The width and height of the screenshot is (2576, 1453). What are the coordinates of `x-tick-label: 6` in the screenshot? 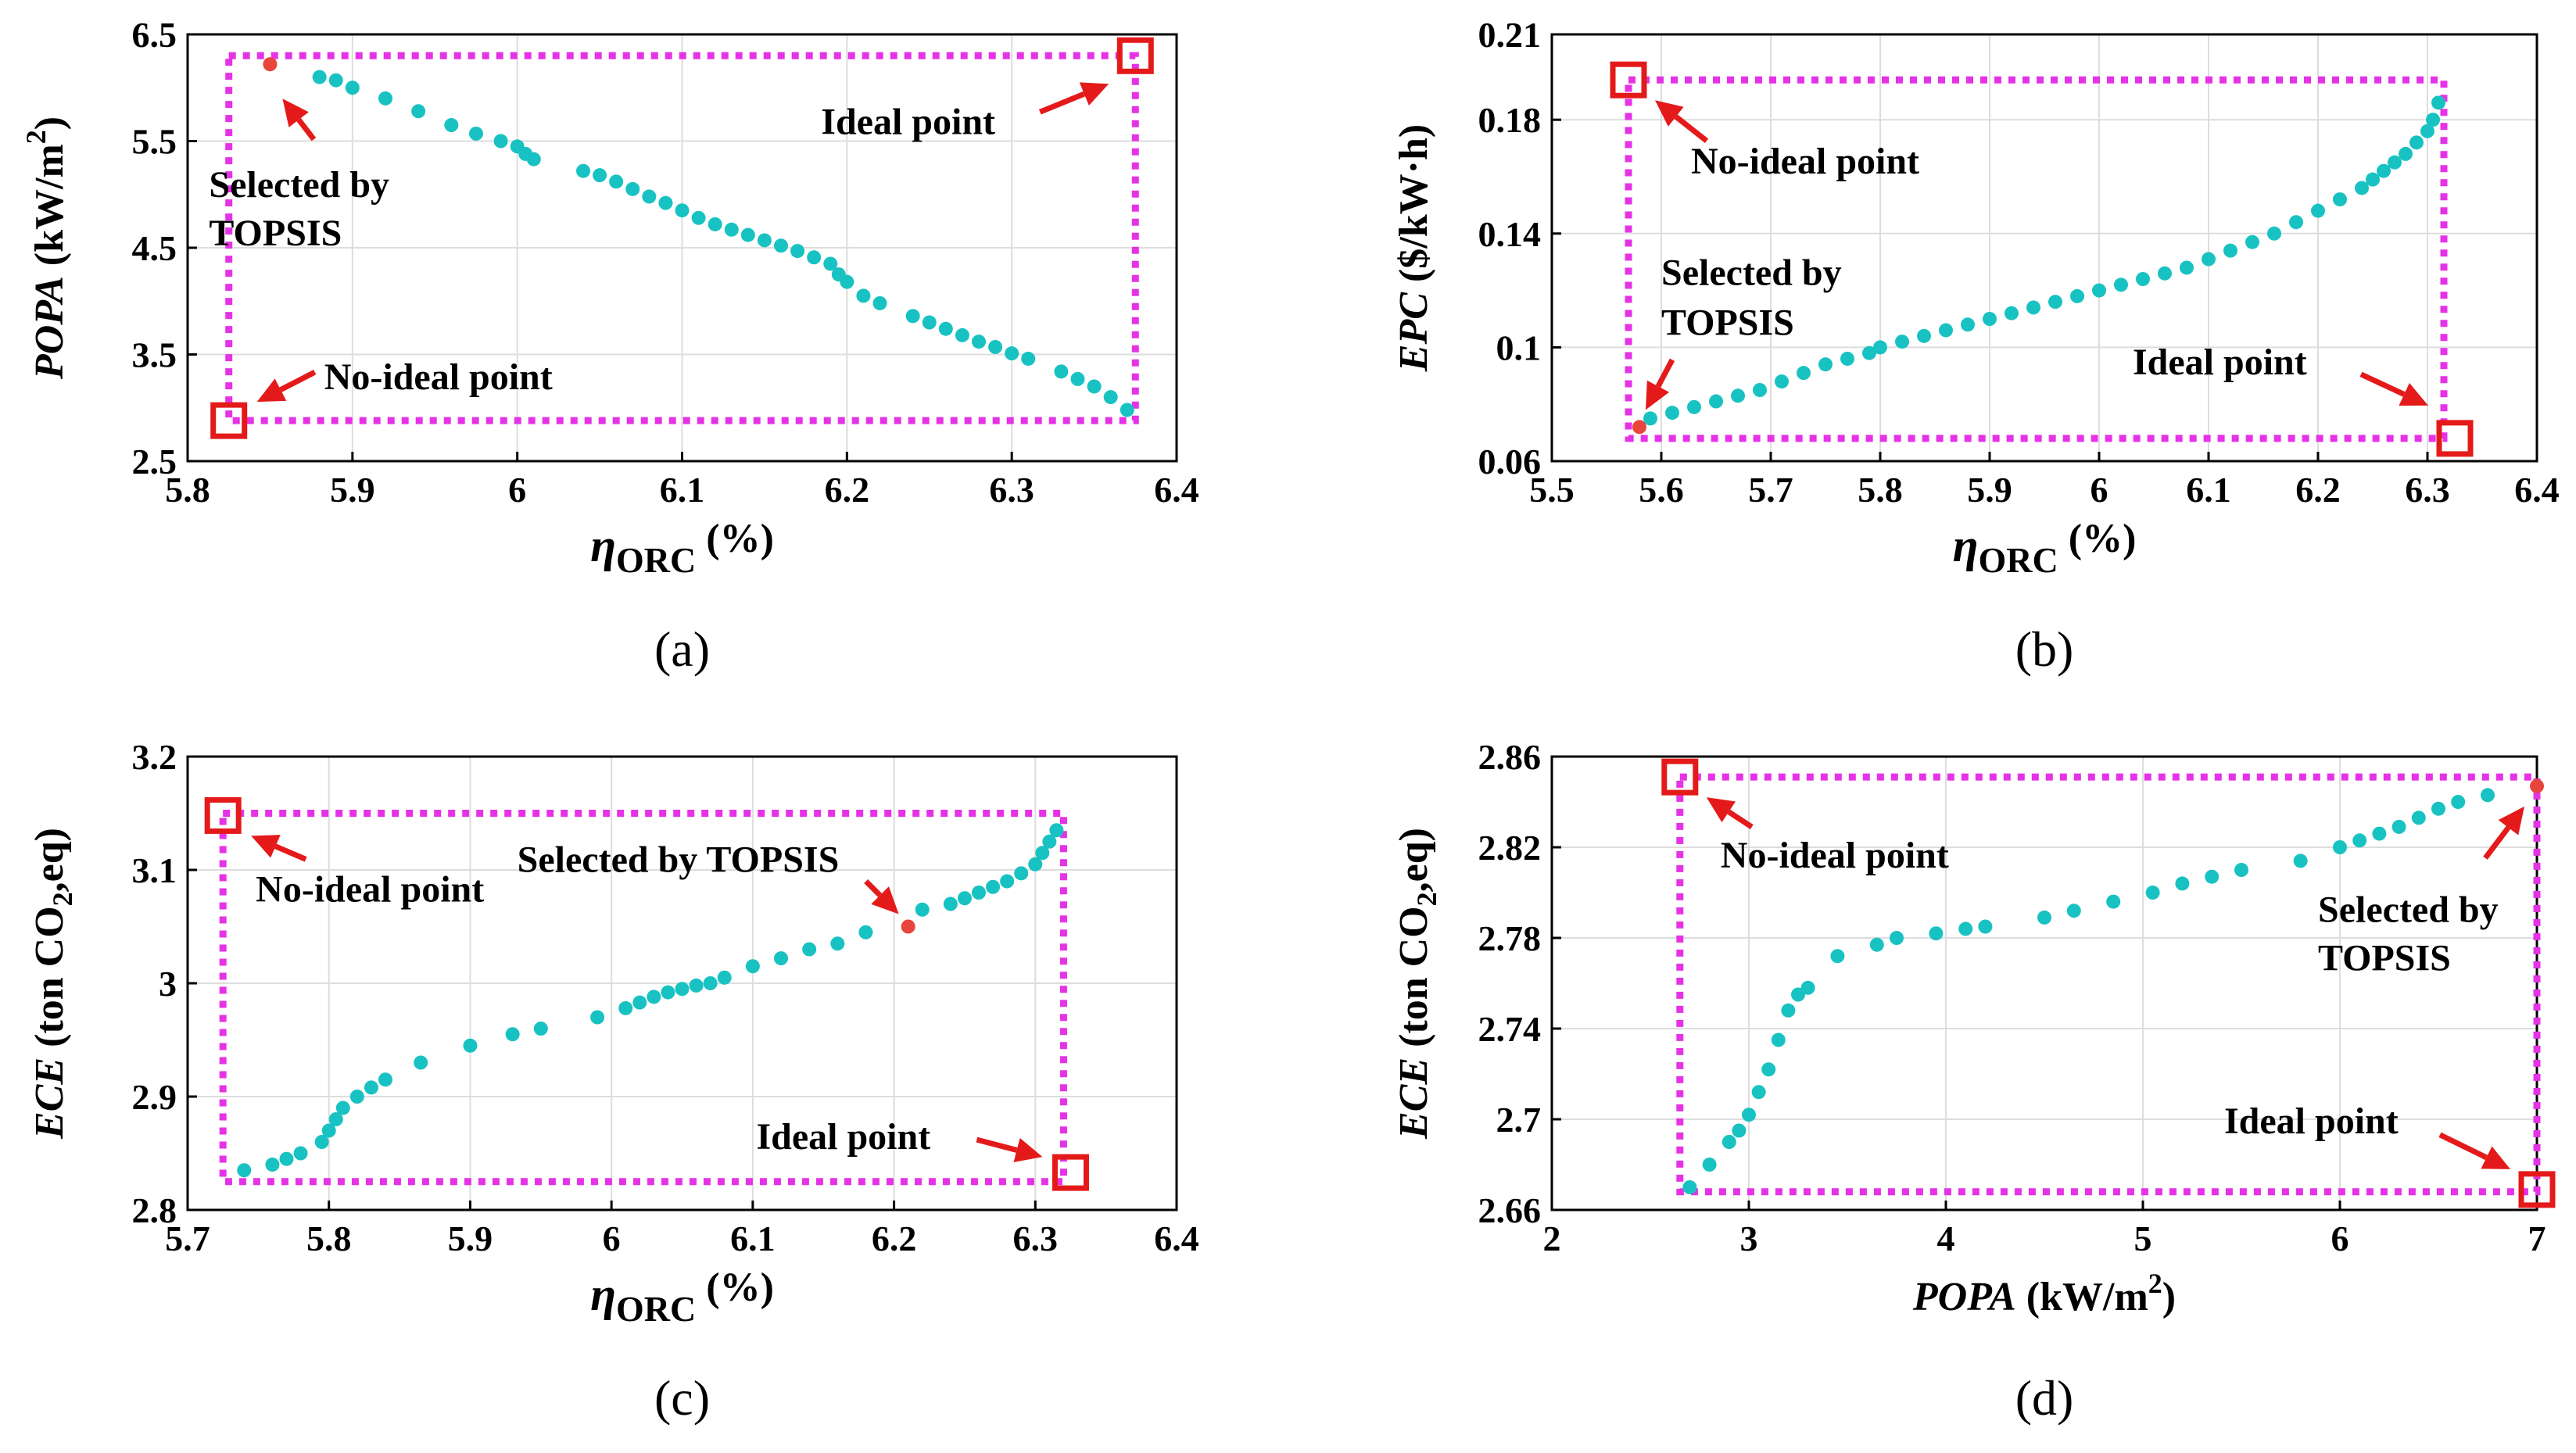 It's located at (612, 1238).